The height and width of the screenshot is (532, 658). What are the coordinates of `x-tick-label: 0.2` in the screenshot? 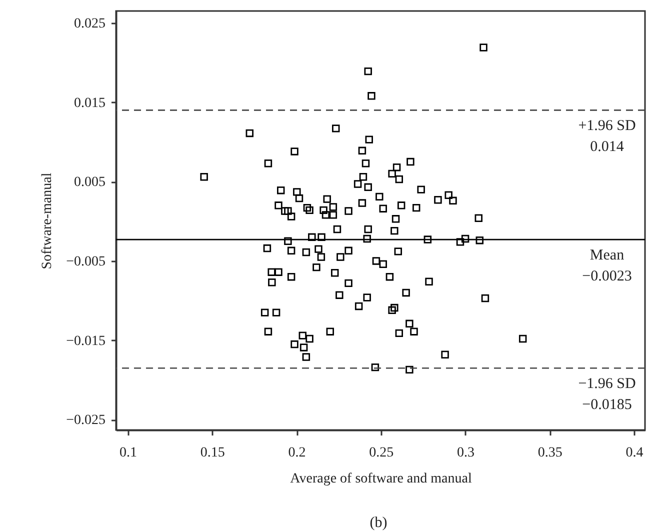 It's located at (297, 453).